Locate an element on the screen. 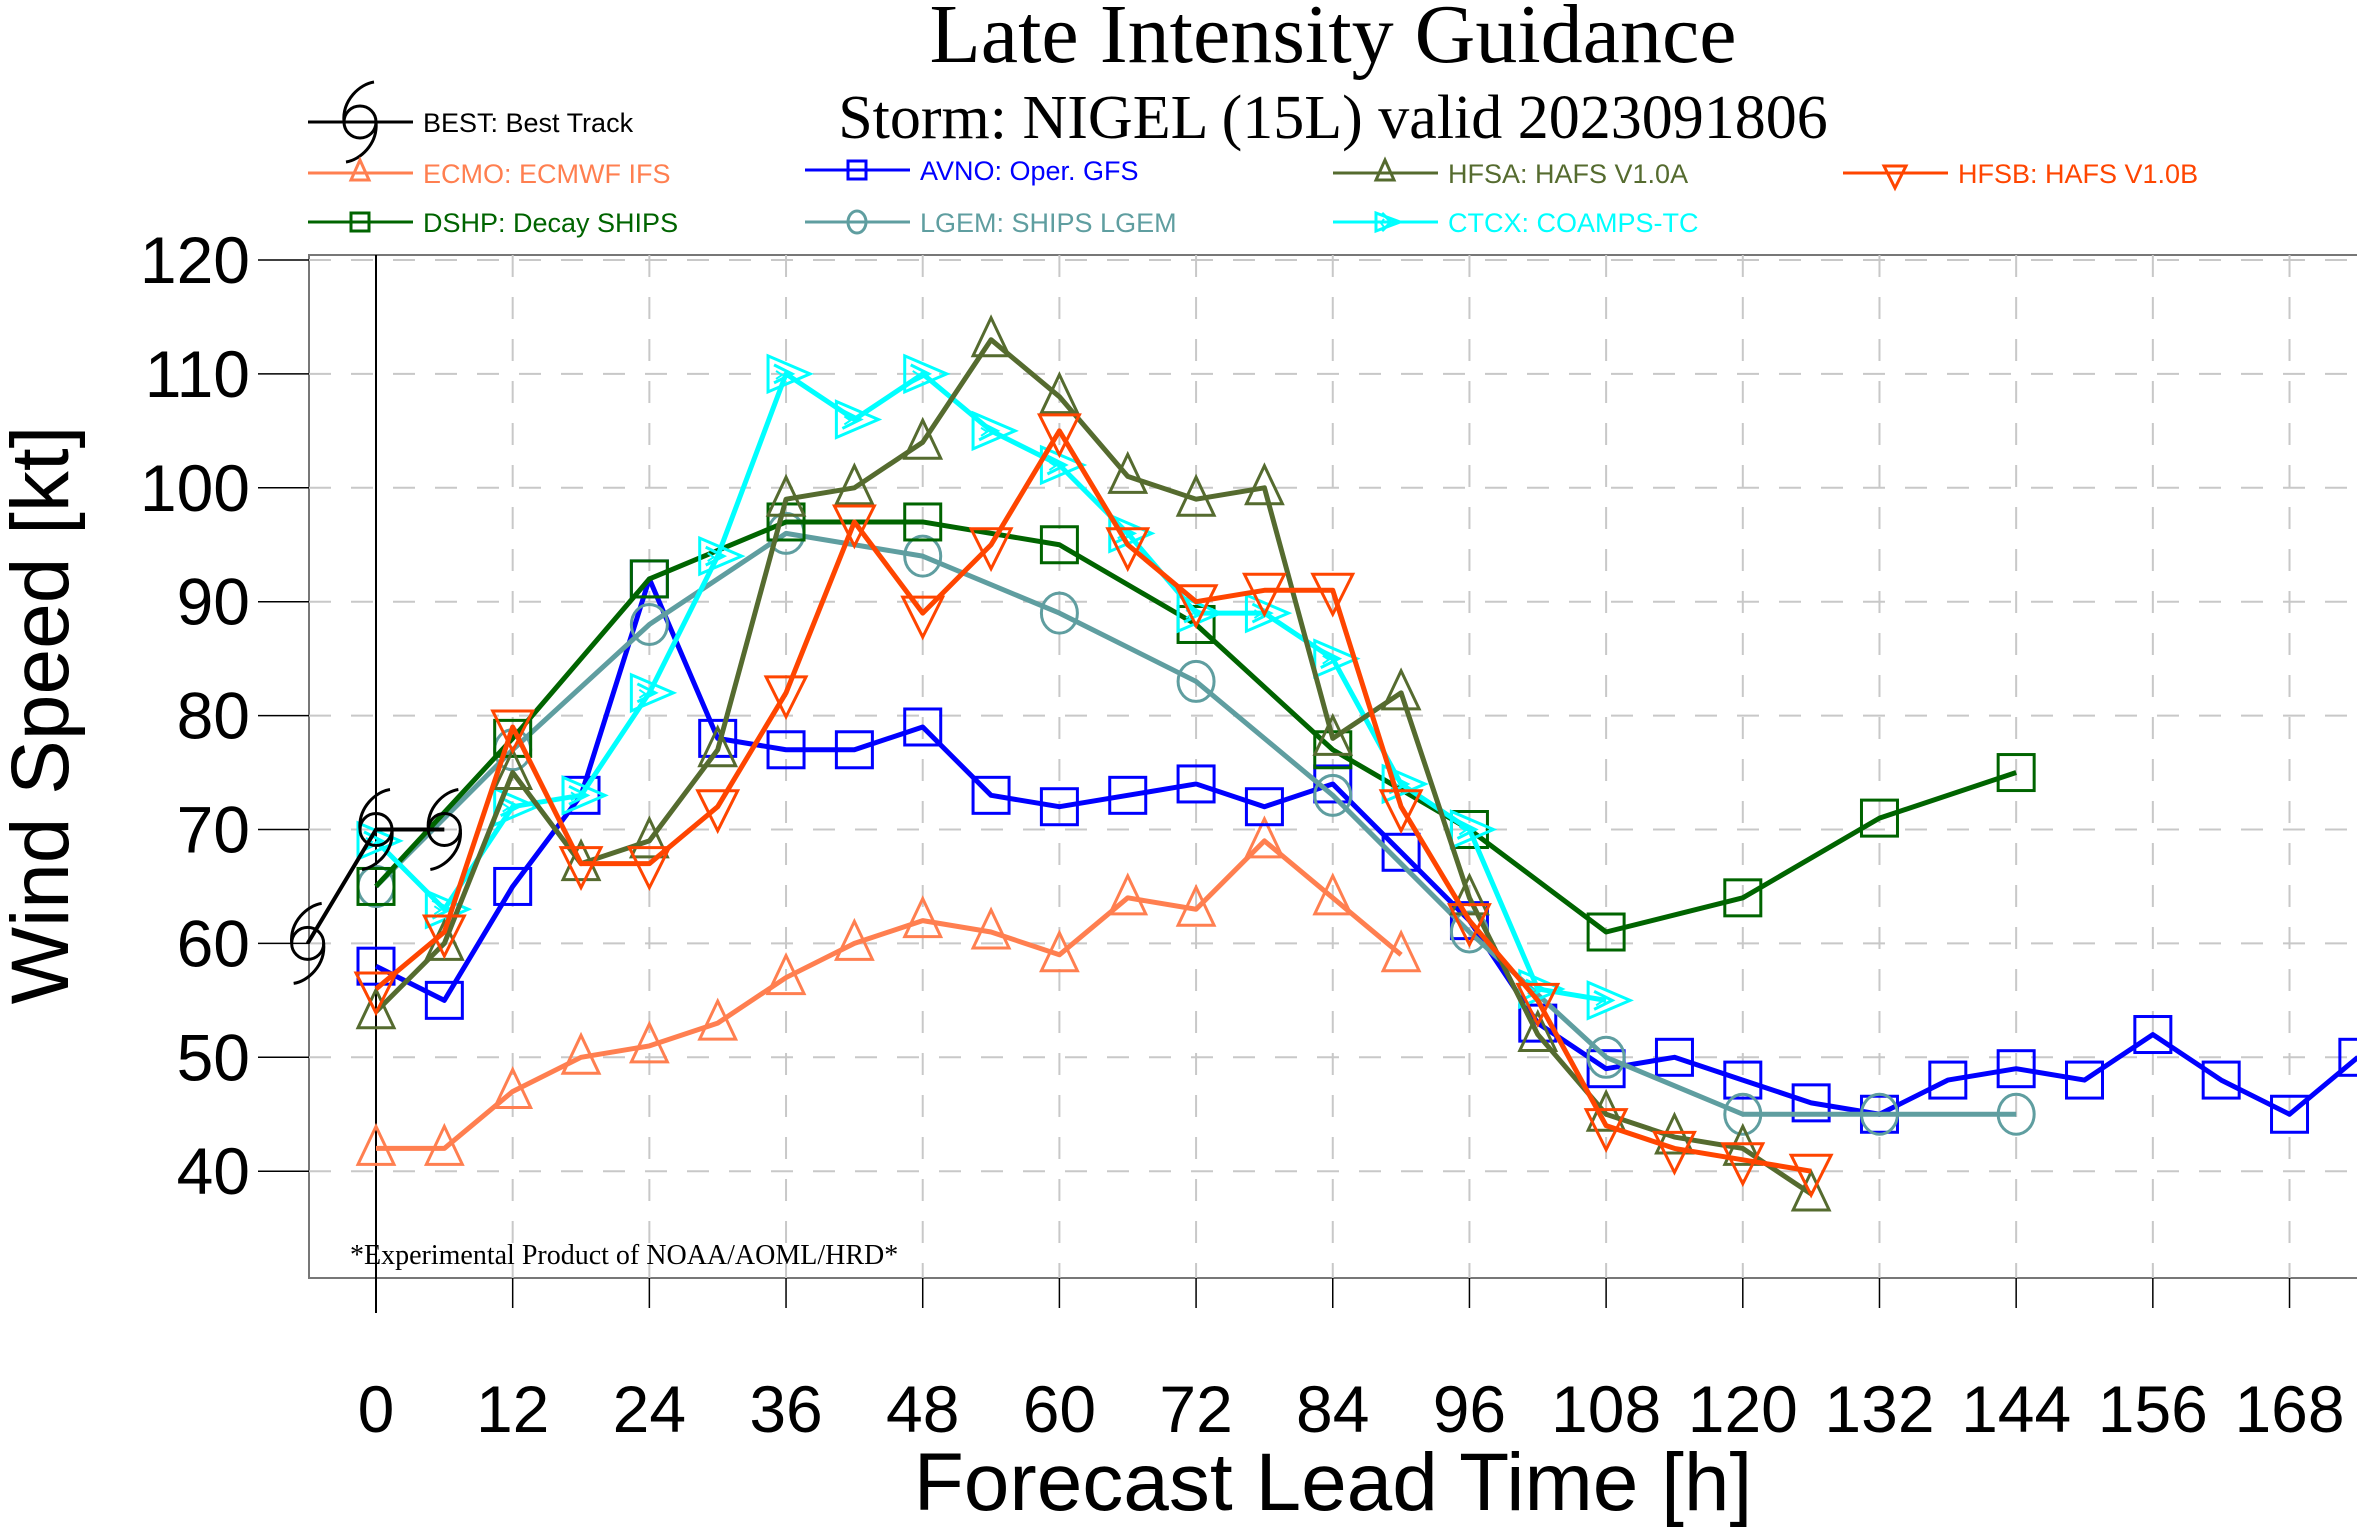 The width and height of the screenshot is (2357, 1532). legend-item-hfsb: HFSB: HAFS V1.0B is located at coordinates (2020, 175).